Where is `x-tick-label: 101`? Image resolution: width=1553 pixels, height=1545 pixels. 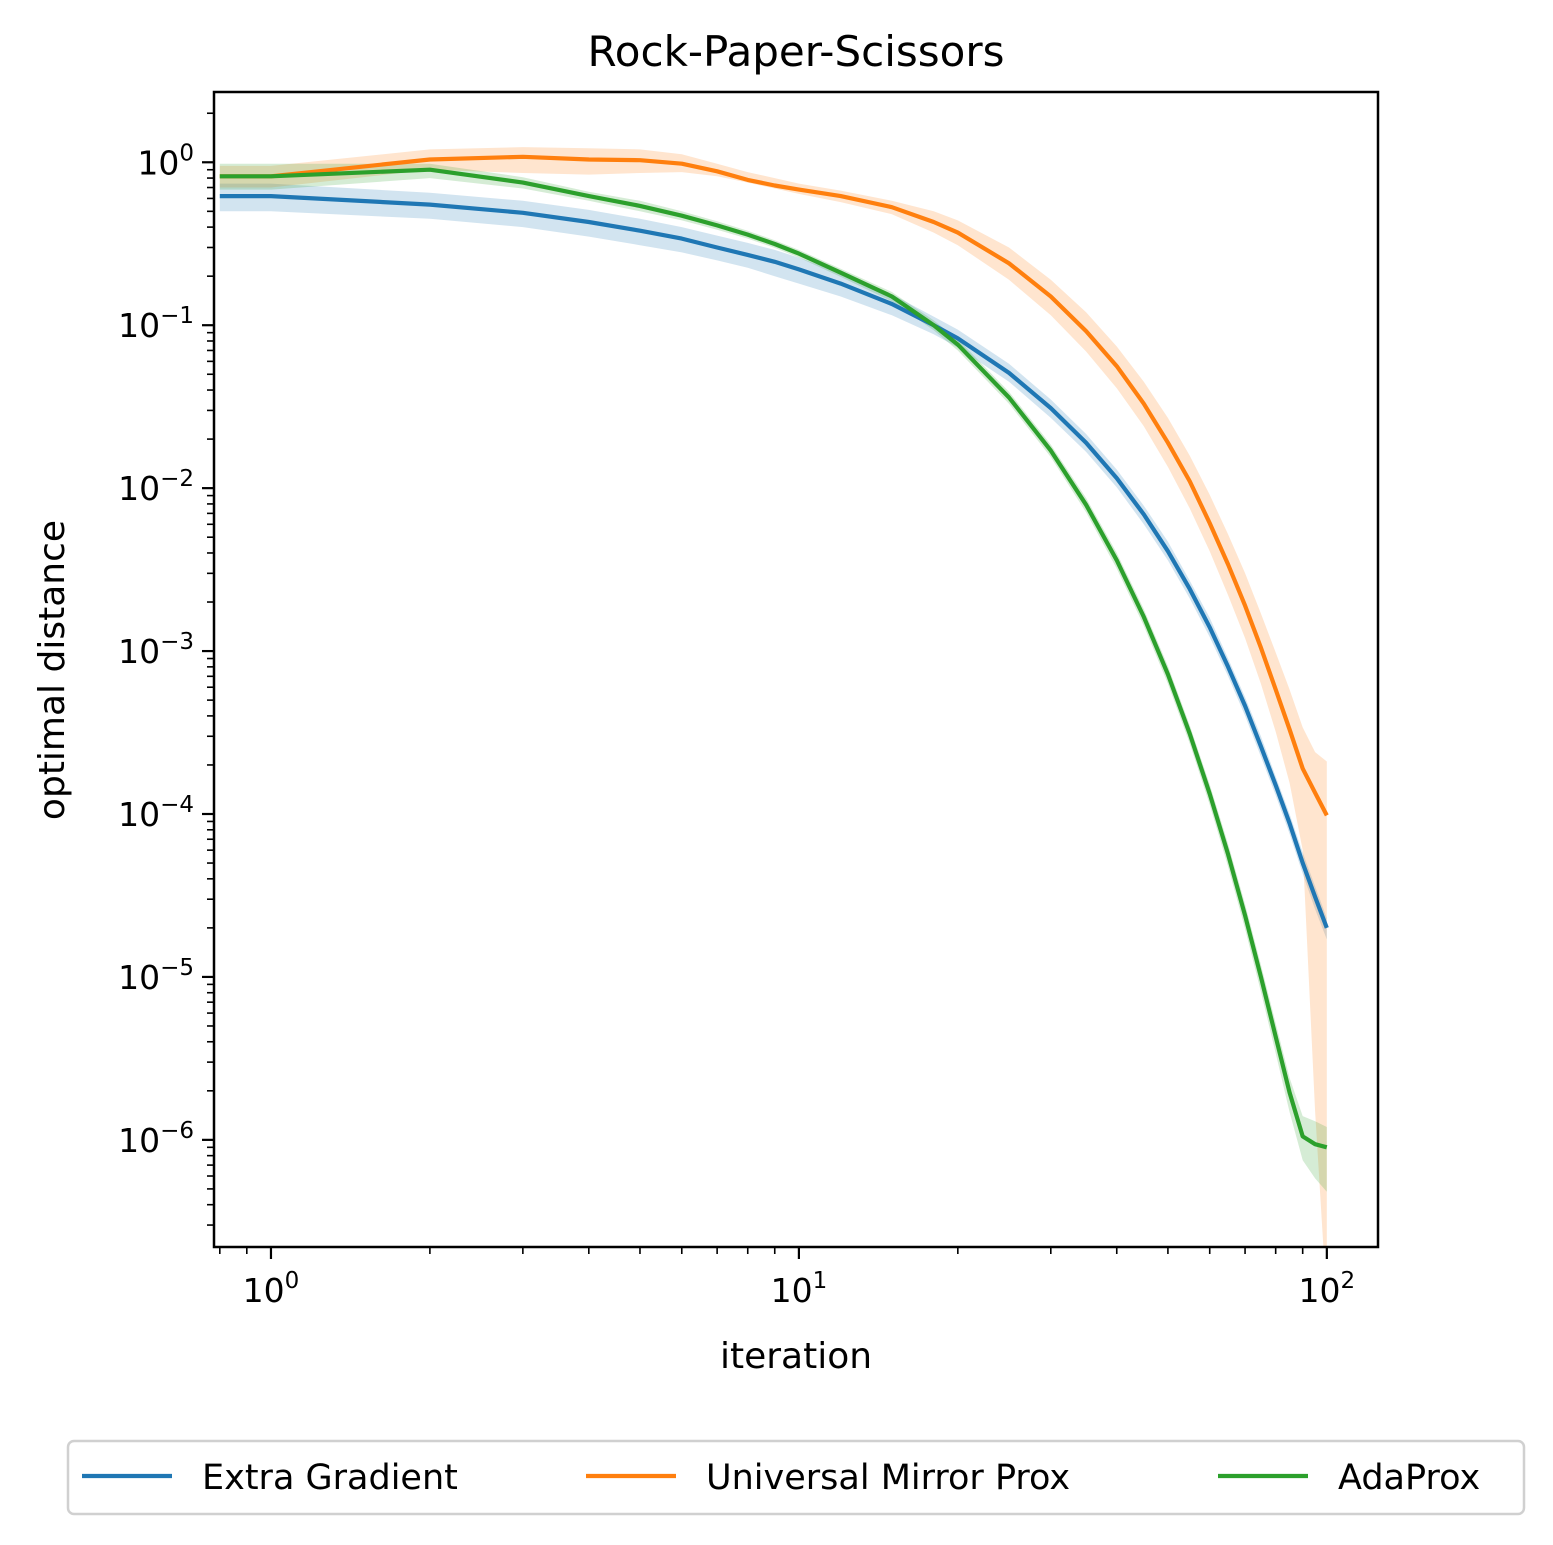
x-tick-label: 101 is located at coordinates (799, 1289).